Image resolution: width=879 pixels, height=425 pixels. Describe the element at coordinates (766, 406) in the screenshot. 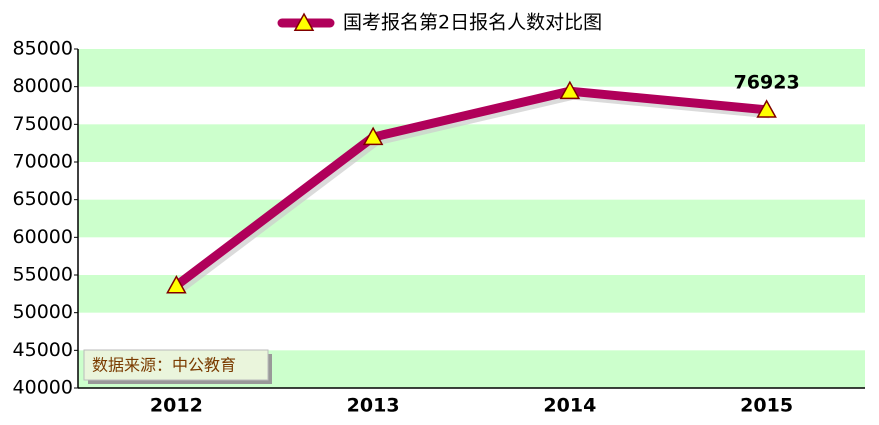

I see `x-tick-label: 2015` at that location.